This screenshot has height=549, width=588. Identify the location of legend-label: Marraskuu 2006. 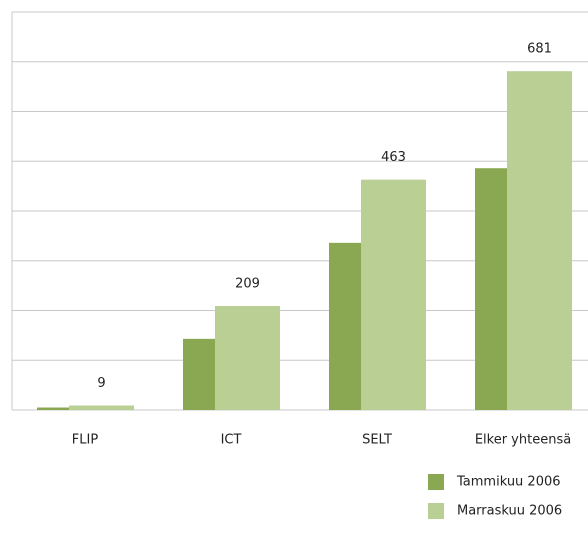
(509, 511).